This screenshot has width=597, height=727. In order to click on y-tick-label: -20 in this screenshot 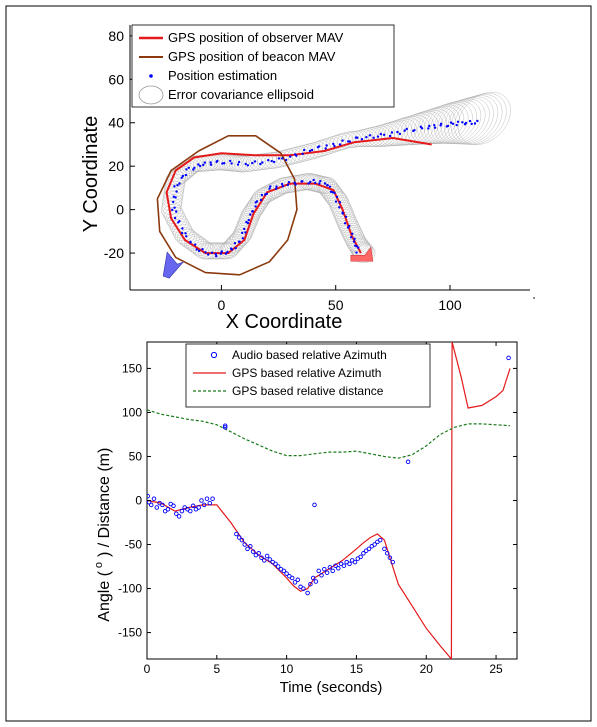, I will do `click(114, 253)`.